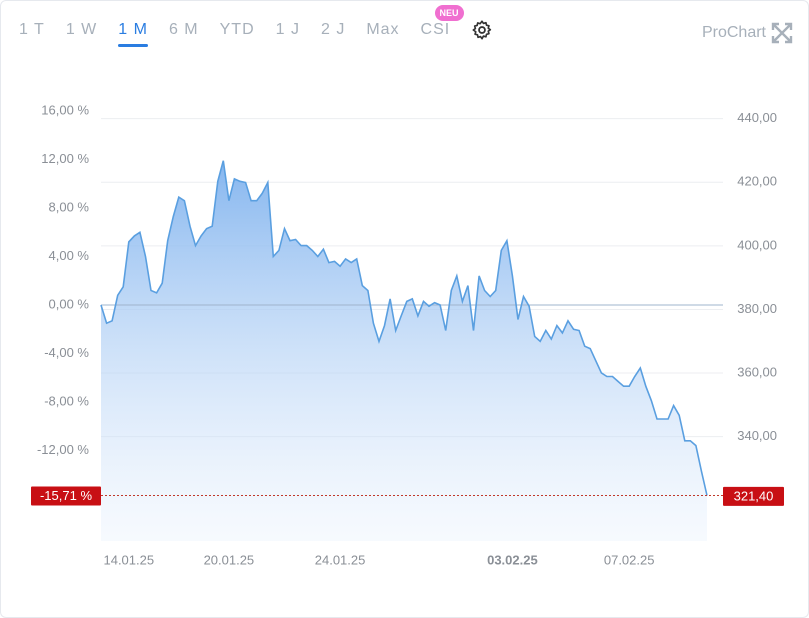 The image size is (809, 618). I want to click on range-tab: Max, so click(382, 33).